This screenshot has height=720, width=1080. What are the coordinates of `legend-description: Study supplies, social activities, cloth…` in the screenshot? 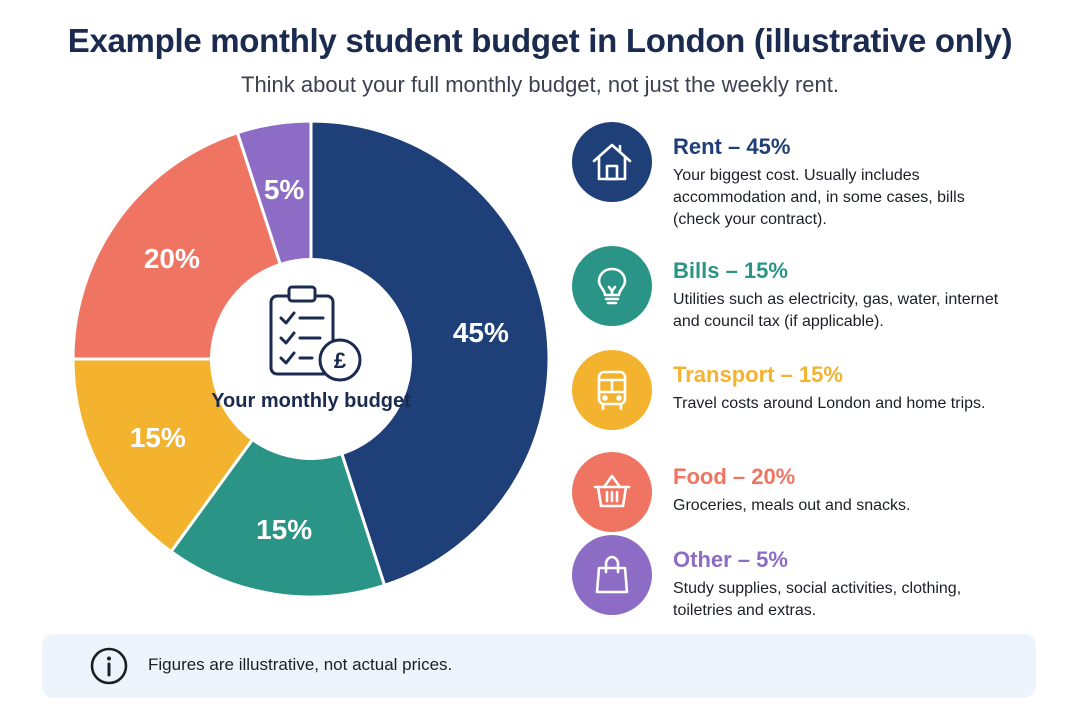 It's located at (817, 599).